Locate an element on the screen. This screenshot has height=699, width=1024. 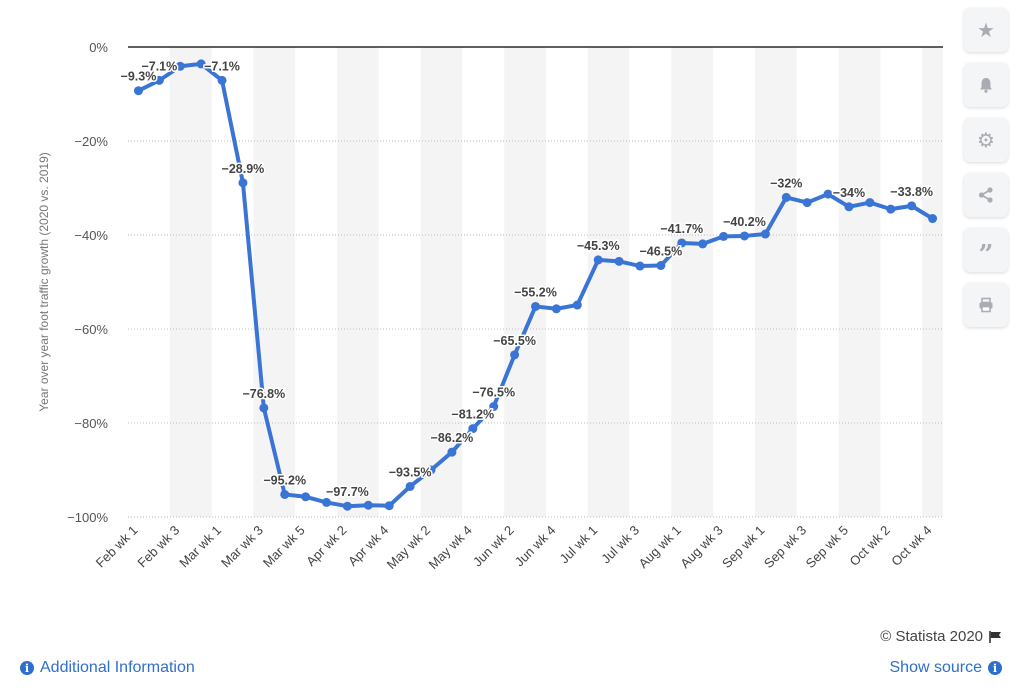
data-label: −76.8% is located at coordinates (263, 394).